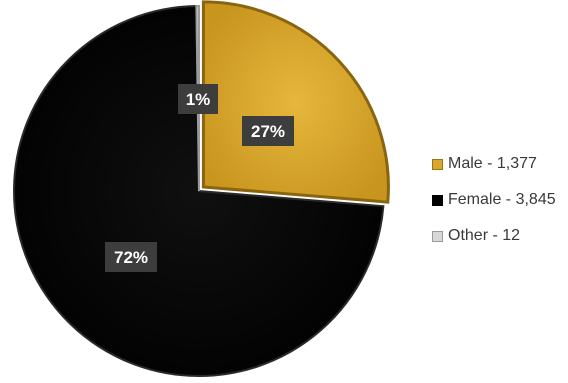 Image resolution: width=568 pixels, height=383 pixels. What do you see at coordinates (437, 164) in the screenshot?
I see `legend-swatch-male` at bounding box center [437, 164].